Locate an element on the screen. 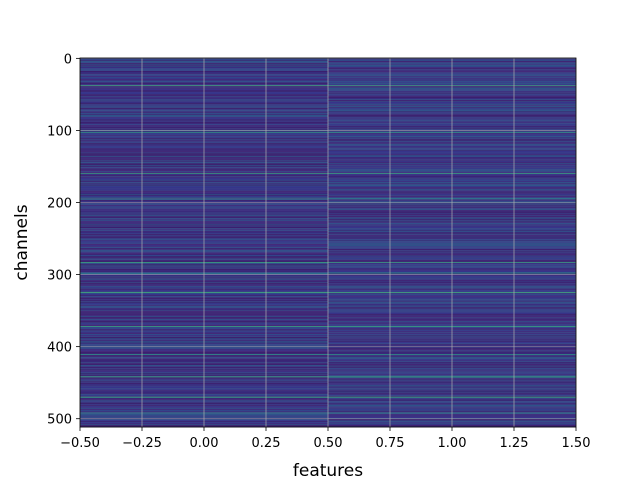  x-axis: −0.50 −0.25 0.00 0.25 0.50 0.75 1.00 1.25 1.50 is located at coordinates (325, 439).